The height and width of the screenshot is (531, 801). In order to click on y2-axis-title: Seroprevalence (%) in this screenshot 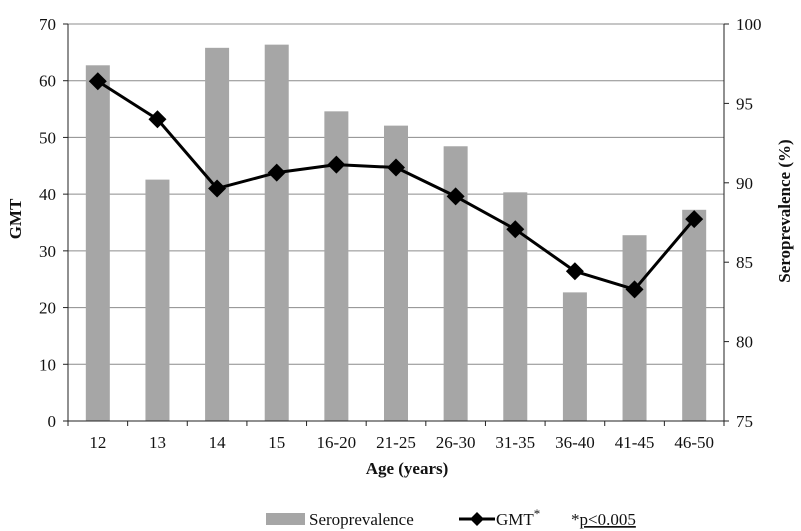, I will do `click(784, 210)`.